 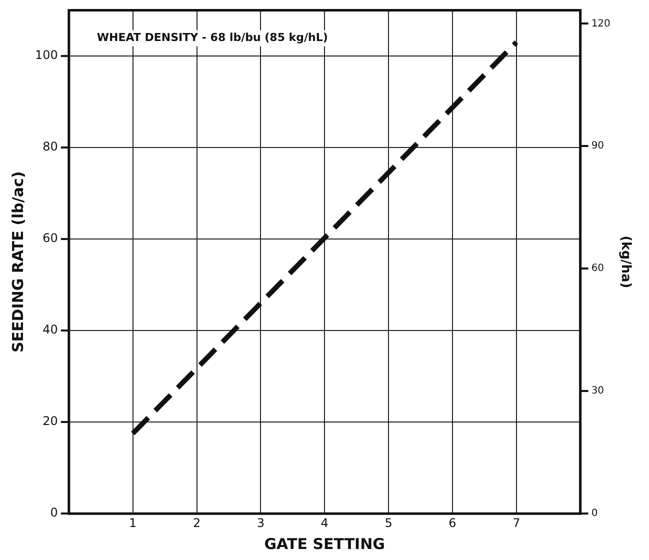 What do you see at coordinates (46, 55) in the screenshot?
I see `y-tick-label: 100` at bounding box center [46, 55].